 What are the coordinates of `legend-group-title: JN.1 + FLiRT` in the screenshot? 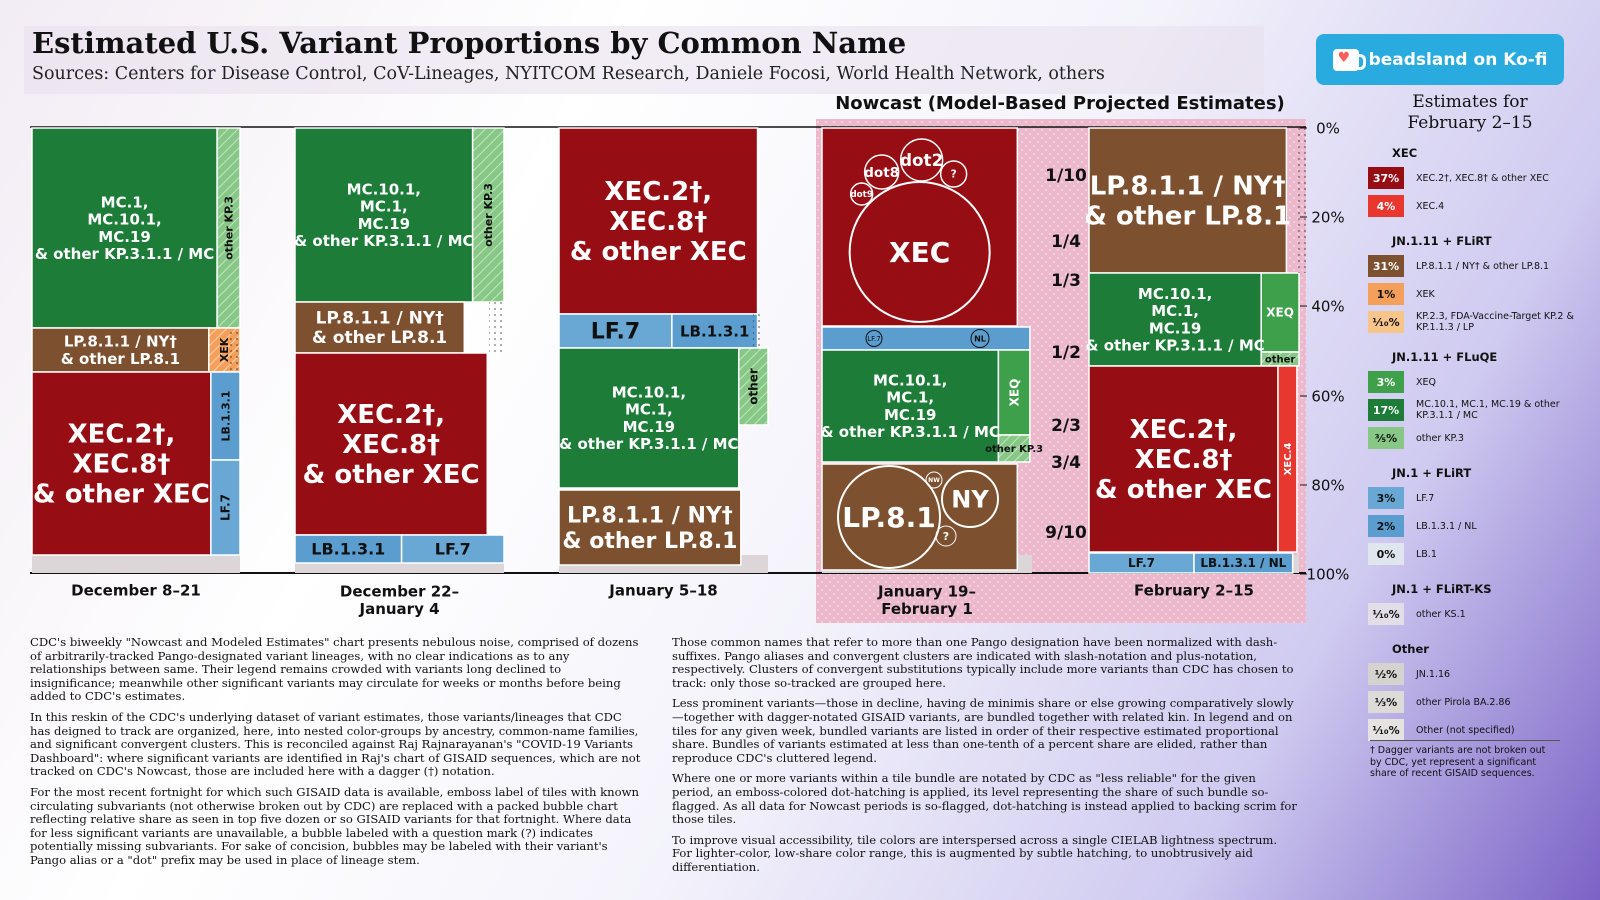 It's located at (1432, 473).